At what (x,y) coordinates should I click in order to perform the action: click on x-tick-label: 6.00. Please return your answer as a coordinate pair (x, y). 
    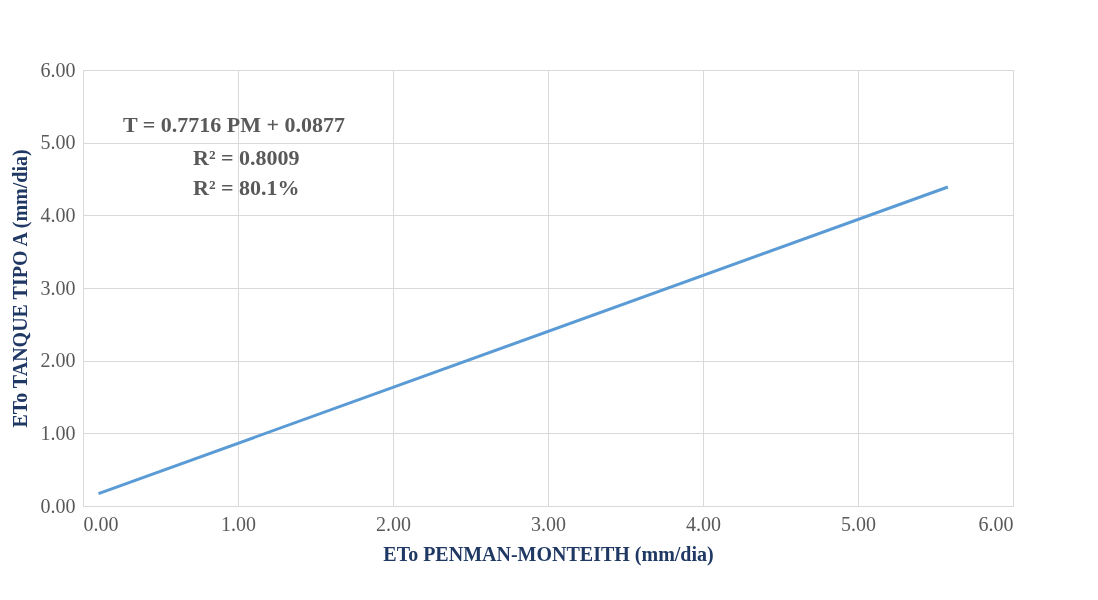
    Looking at the image, I should click on (996, 523).